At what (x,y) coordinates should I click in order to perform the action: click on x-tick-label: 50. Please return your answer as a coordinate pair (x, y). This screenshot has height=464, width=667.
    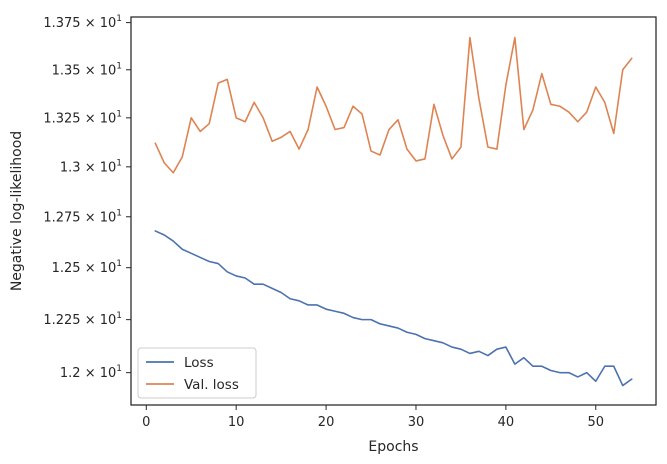
    Looking at the image, I should click on (595, 422).